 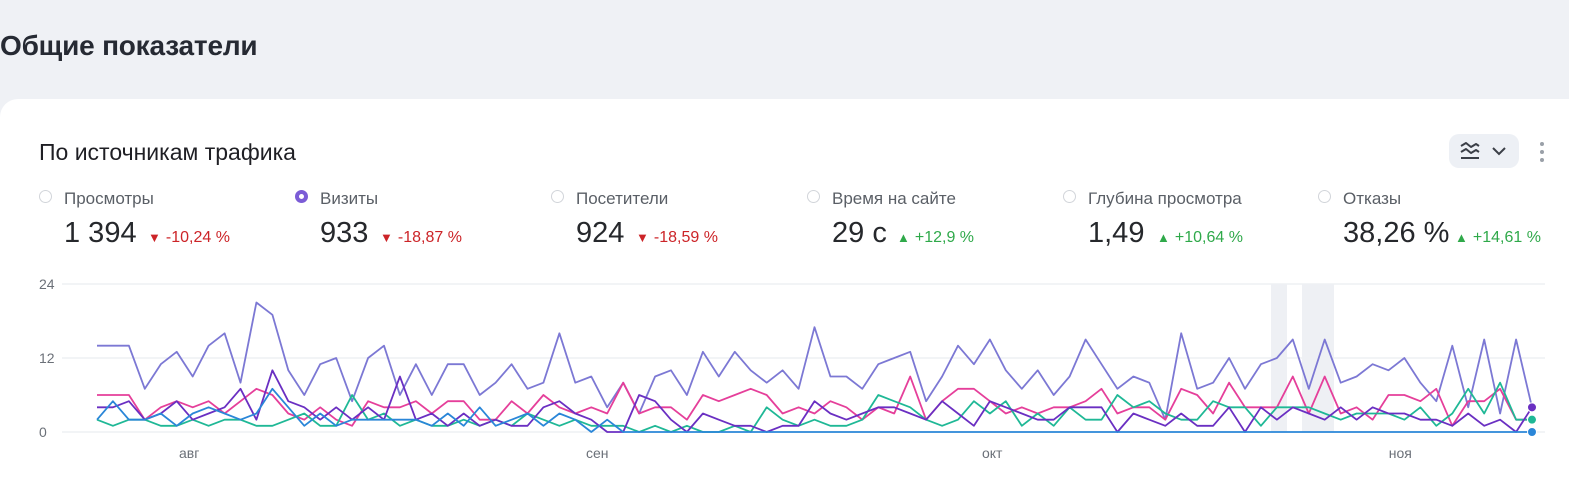 I want to click on kebab-menu-icon, so click(x=1542, y=152).